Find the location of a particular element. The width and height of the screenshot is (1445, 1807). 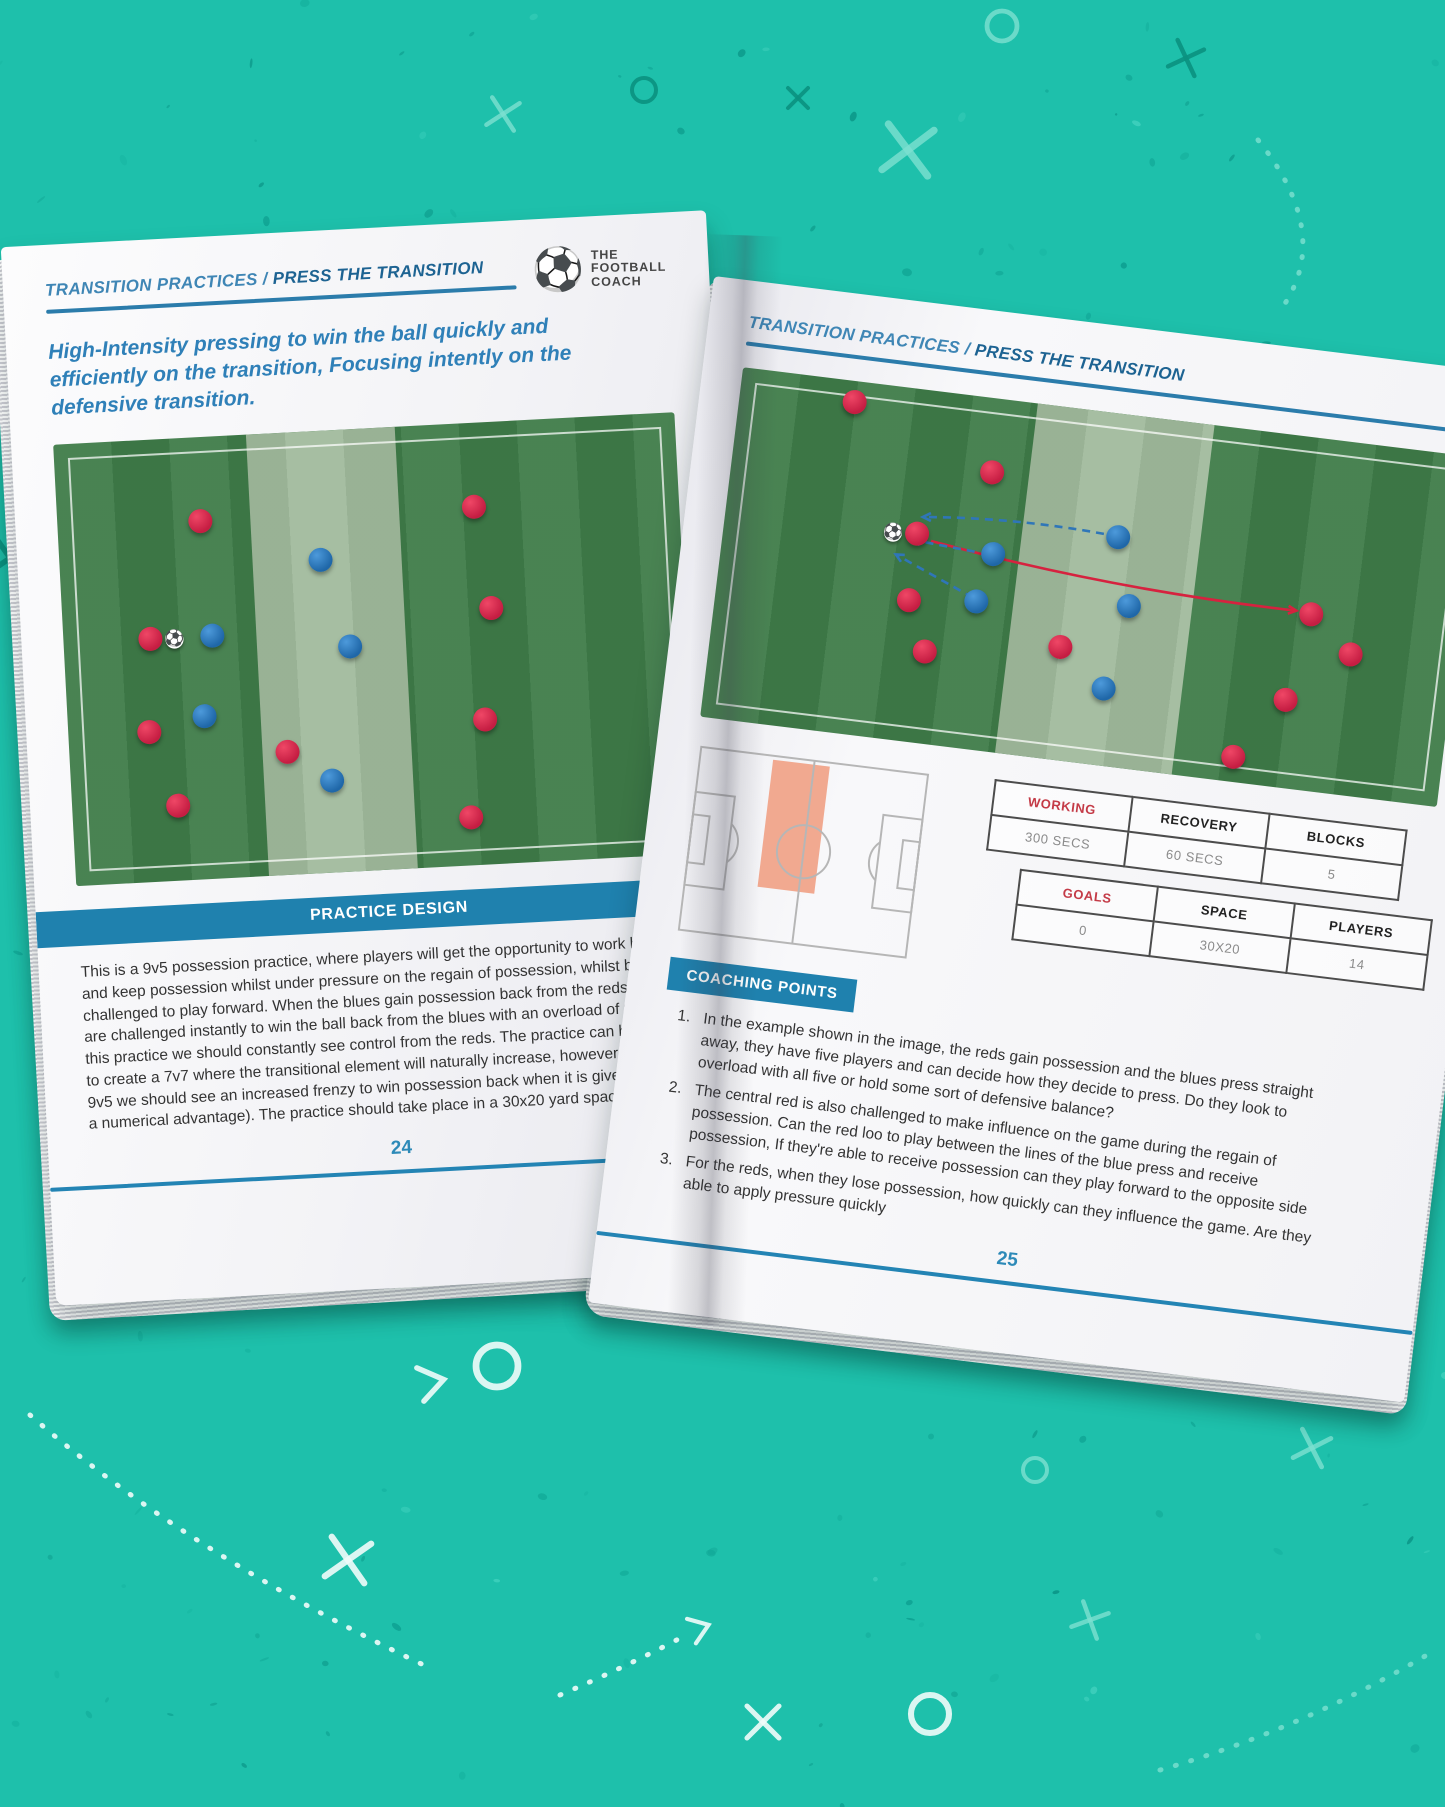

press-transition-pitch-diagram: ⚽ is located at coordinates (1072, 587).